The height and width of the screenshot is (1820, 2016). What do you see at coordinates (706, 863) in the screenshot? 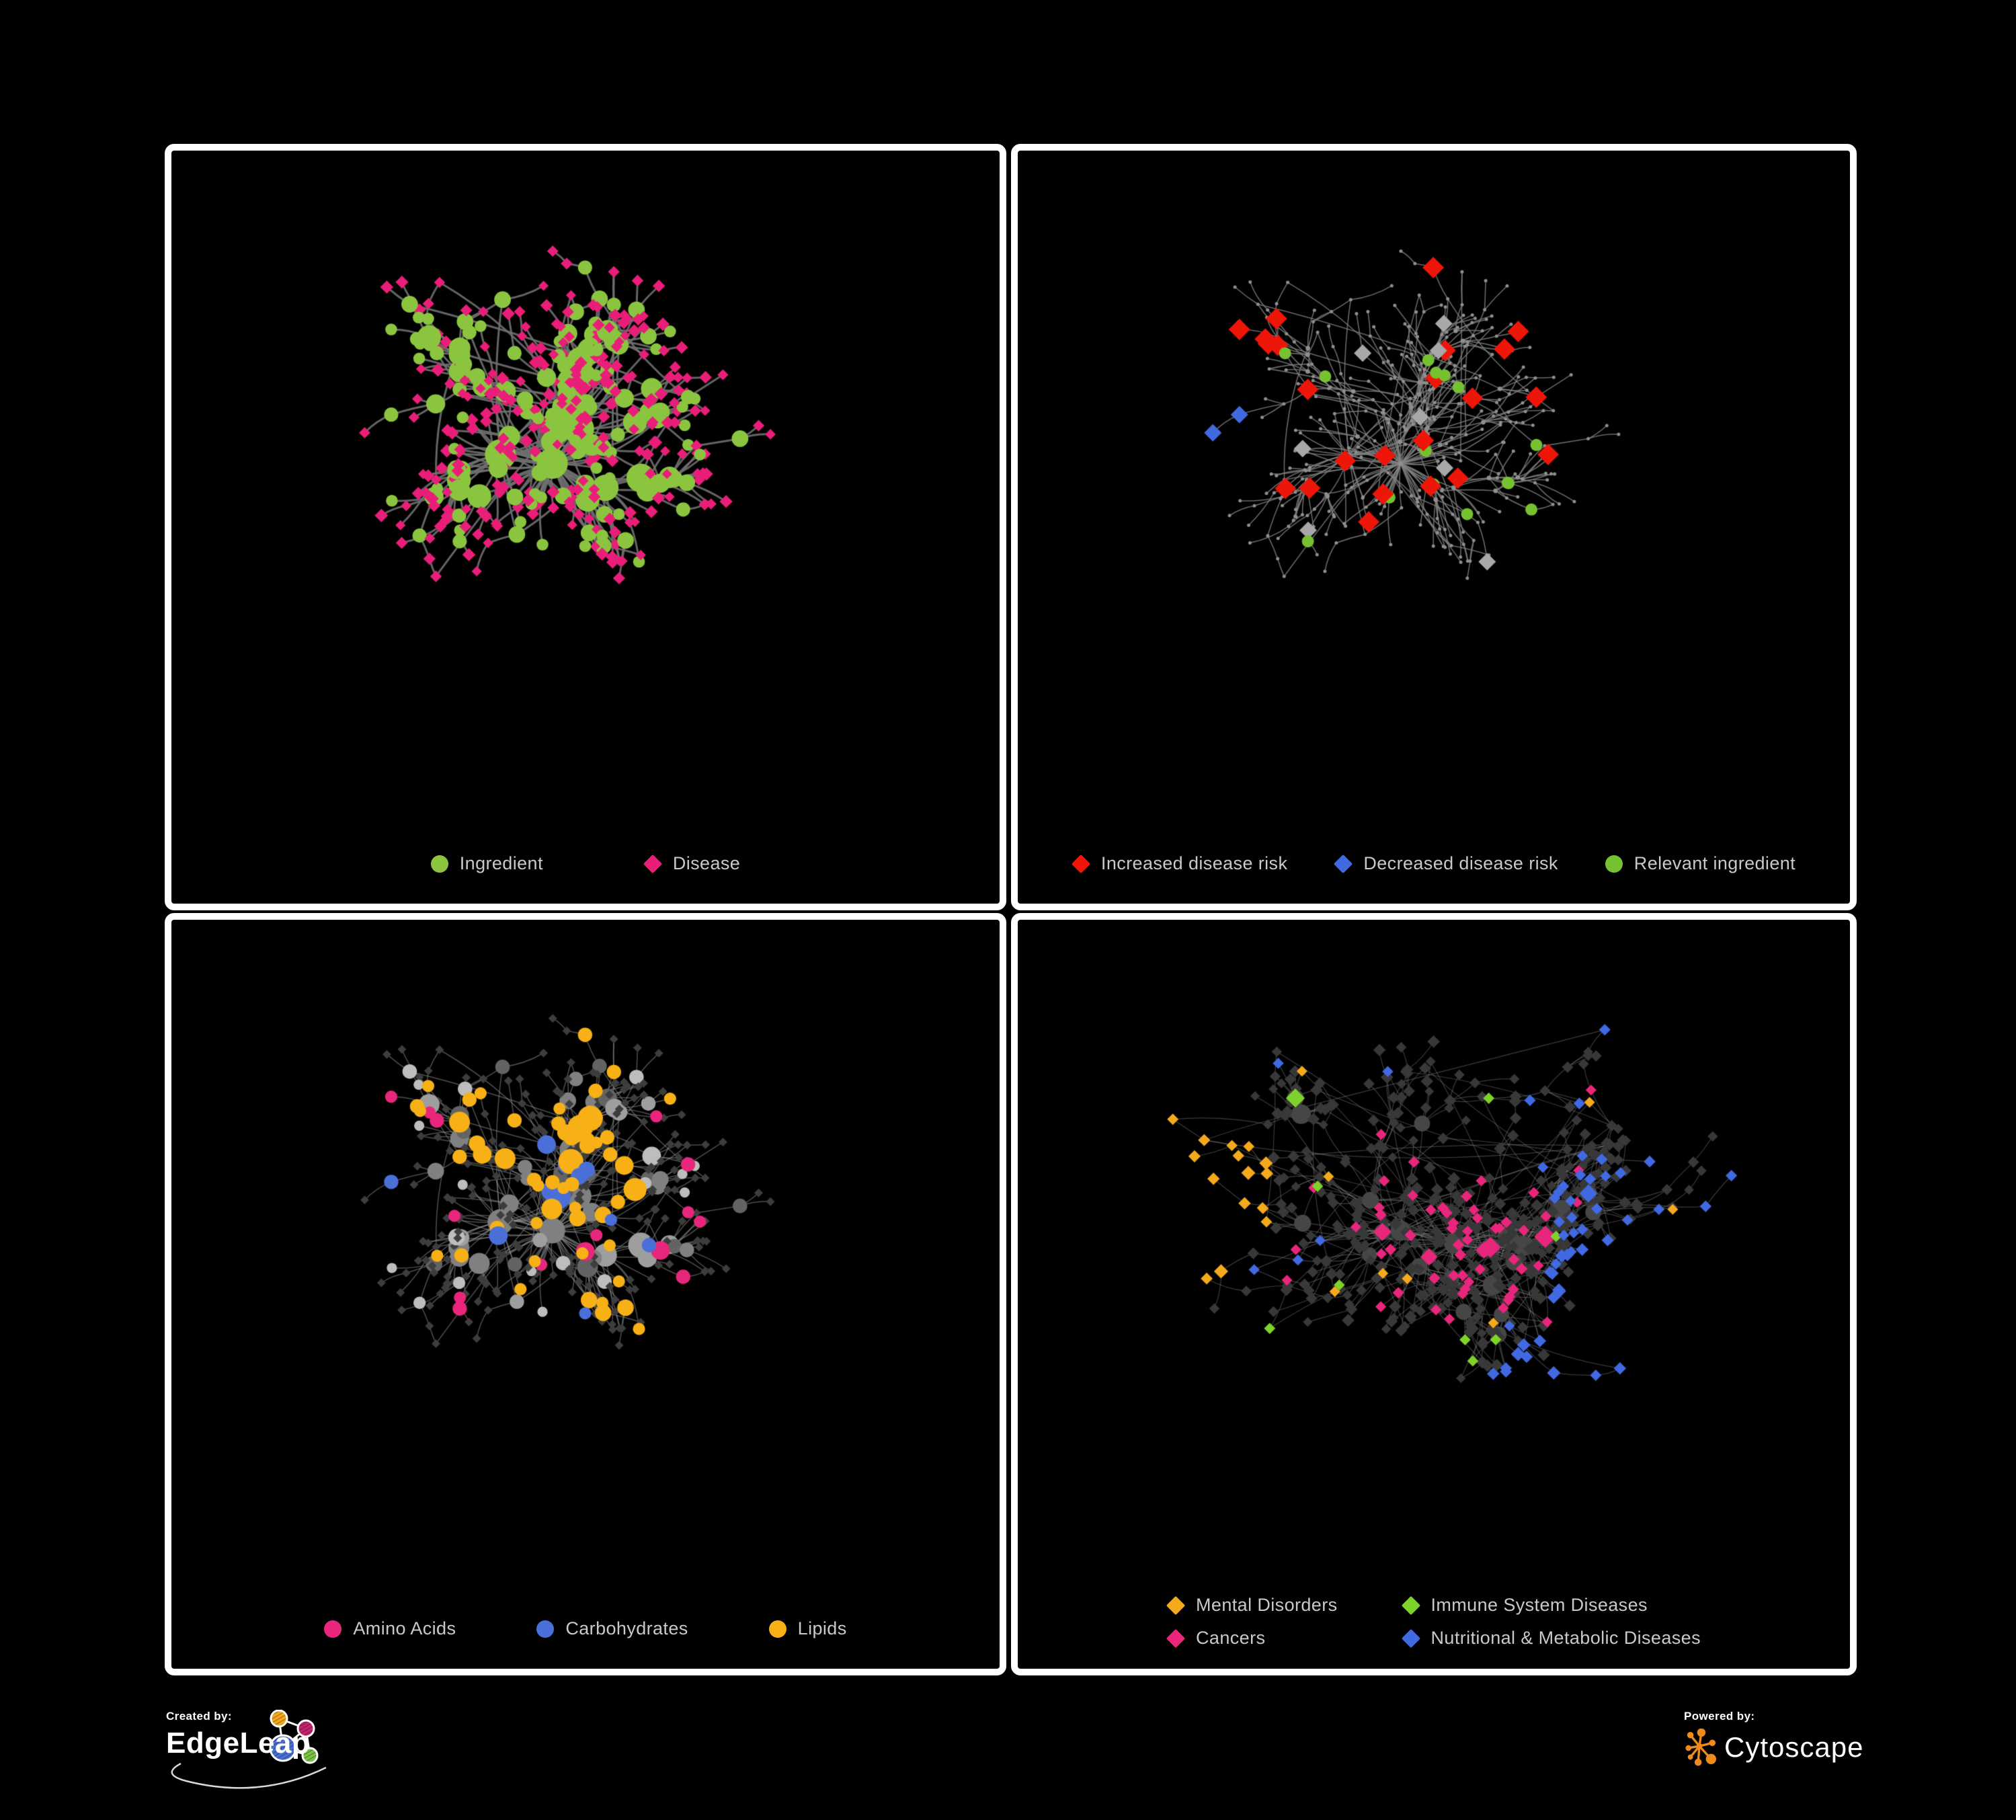
I see `legend-label: Disease` at bounding box center [706, 863].